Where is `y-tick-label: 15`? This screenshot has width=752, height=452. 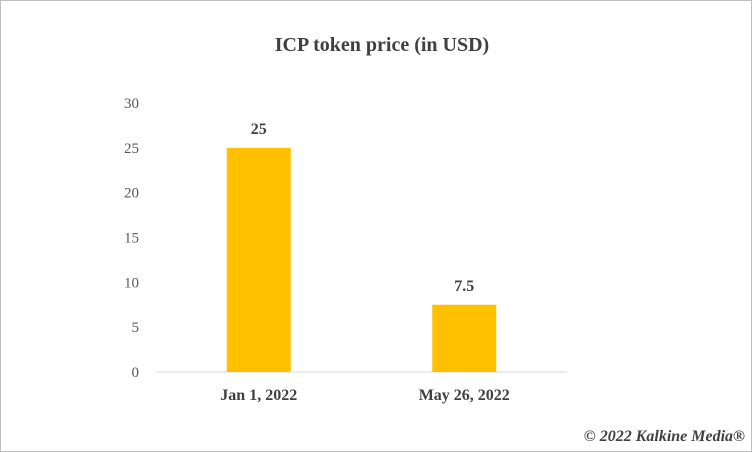
y-tick-label: 15 is located at coordinates (131, 239).